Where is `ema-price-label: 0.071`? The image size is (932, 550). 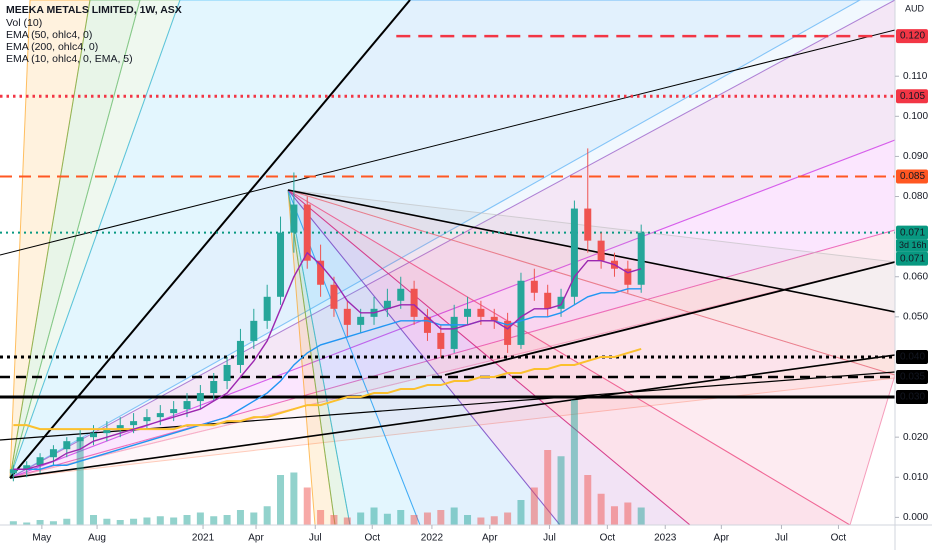 ema-price-label: 0.071 is located at coordinates (912, 258).